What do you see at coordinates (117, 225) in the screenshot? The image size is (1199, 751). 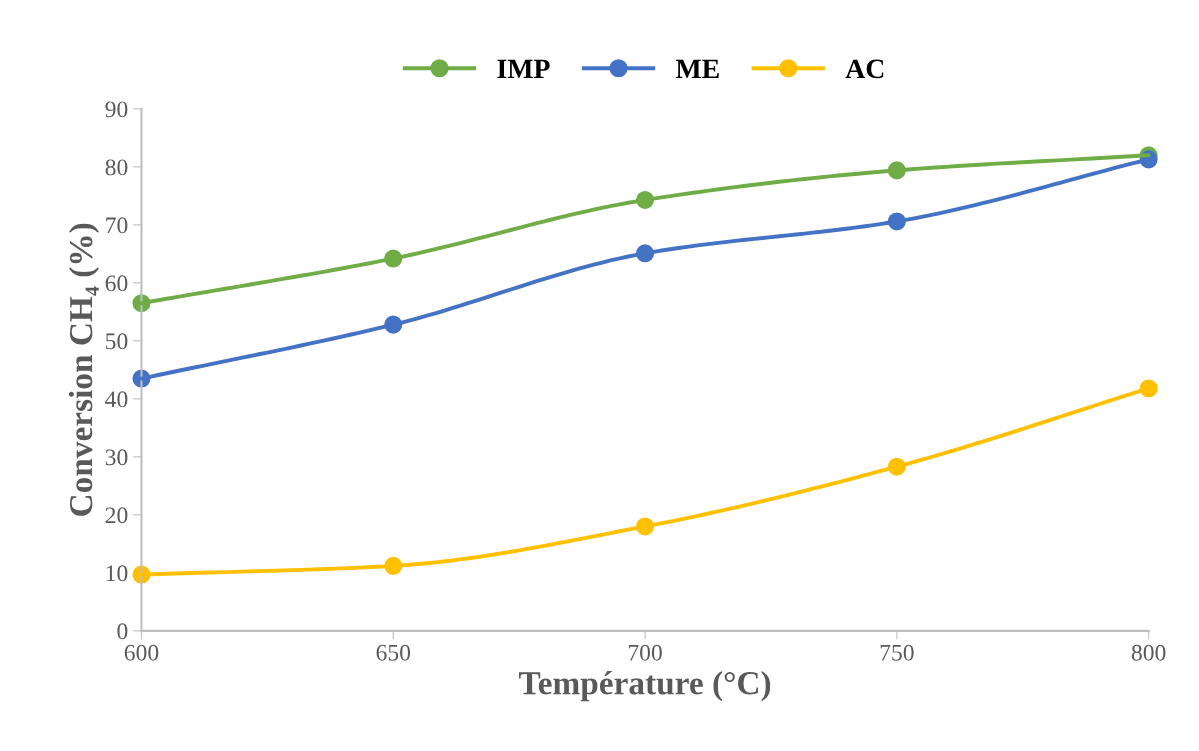 I see `y-tick-label: 70` at bounding box center [117, 225].